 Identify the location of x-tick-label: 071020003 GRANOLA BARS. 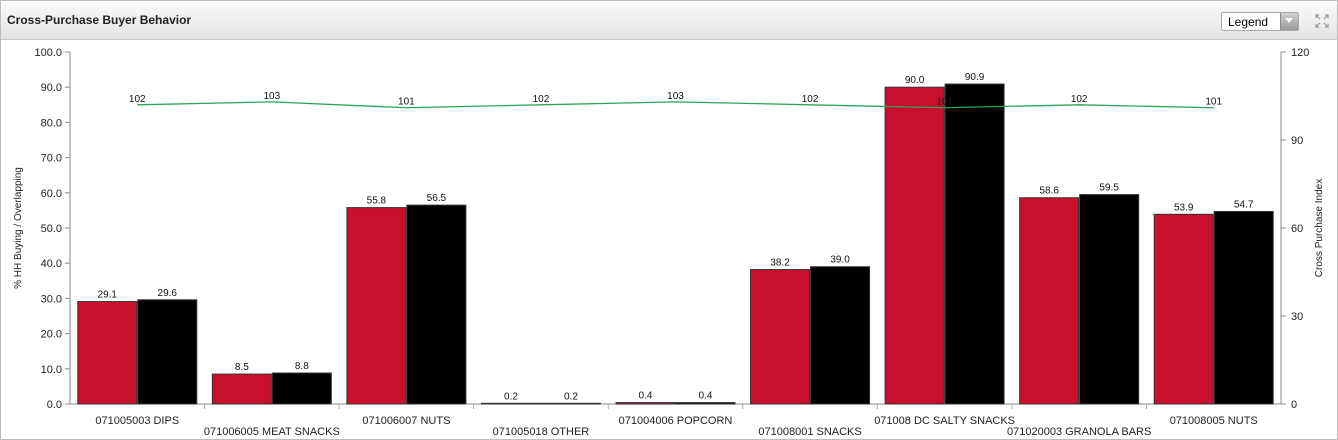
(1079, 432).